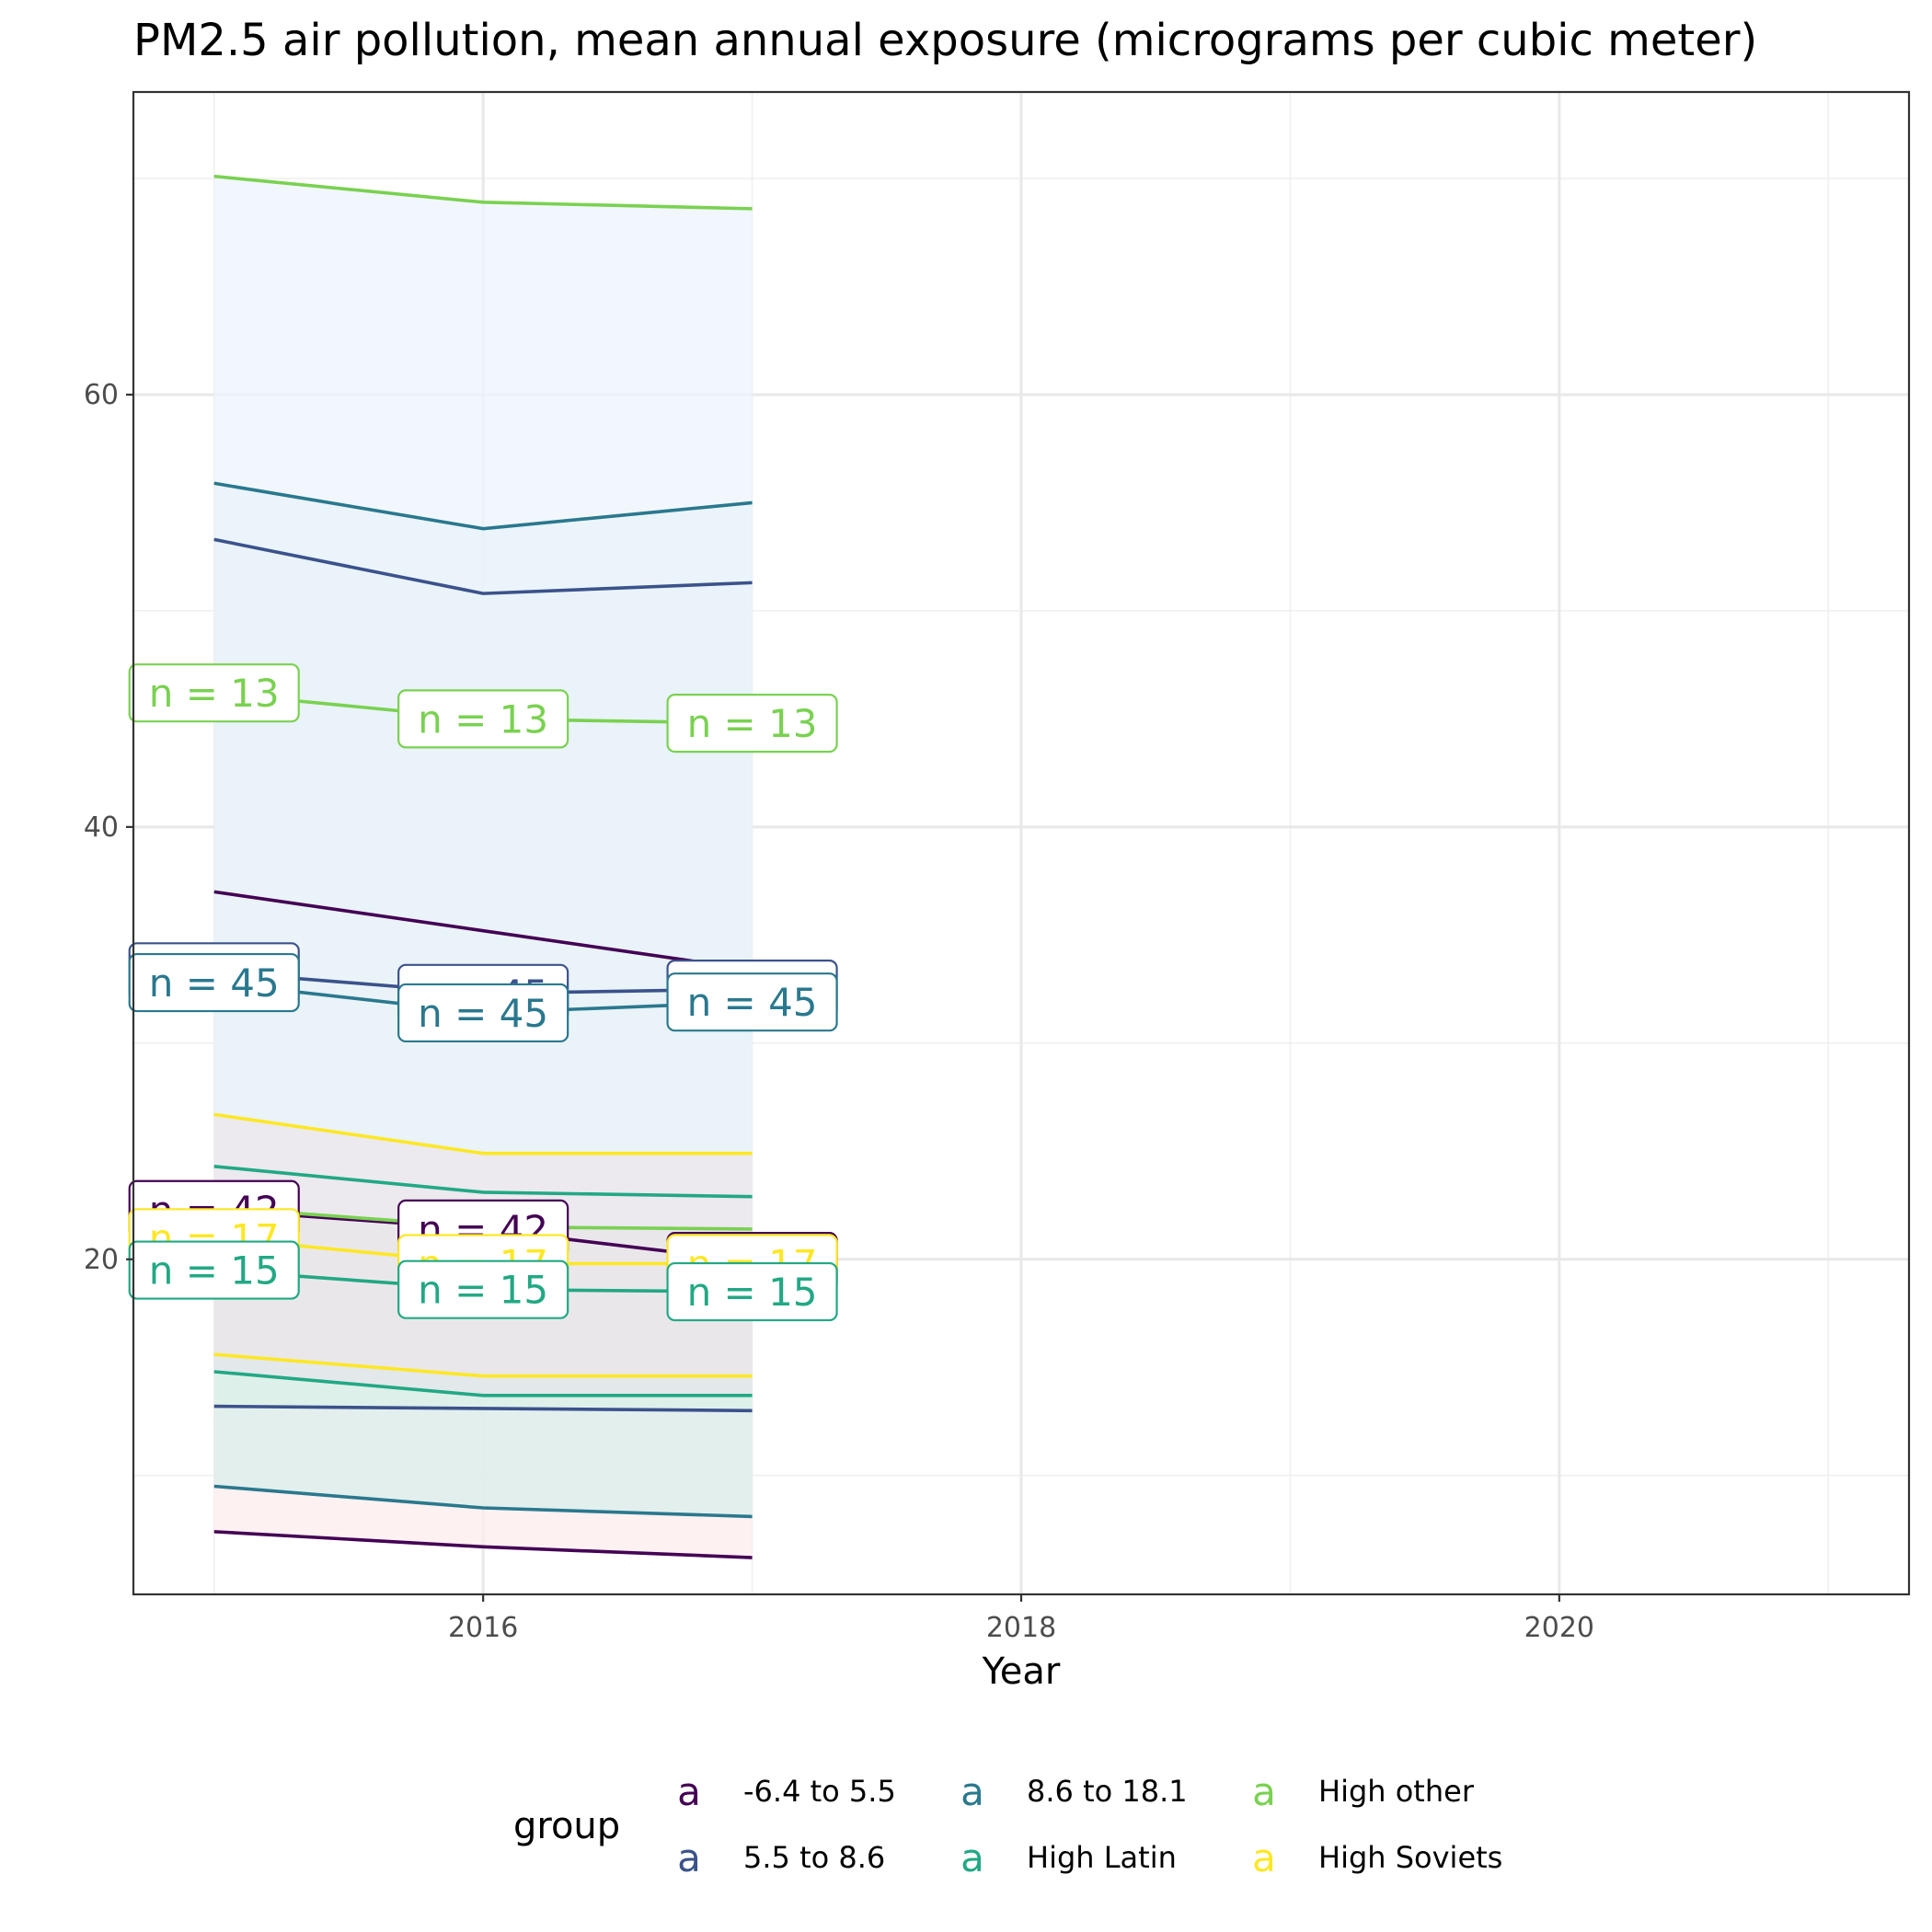 The height and width of the screenshot is (1932, 1932). What do you see at coordinates (814, 1857) in the screenshot?
I see `legend-item-label: 5.5 to 8.6` at bounding box center [814, 1857].